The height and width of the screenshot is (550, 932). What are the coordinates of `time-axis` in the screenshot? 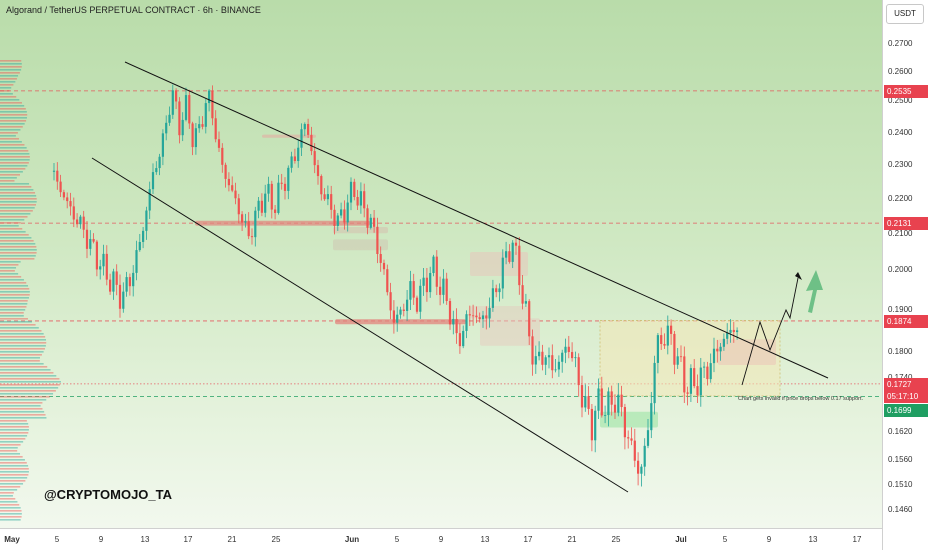 It's located at (441, 539).